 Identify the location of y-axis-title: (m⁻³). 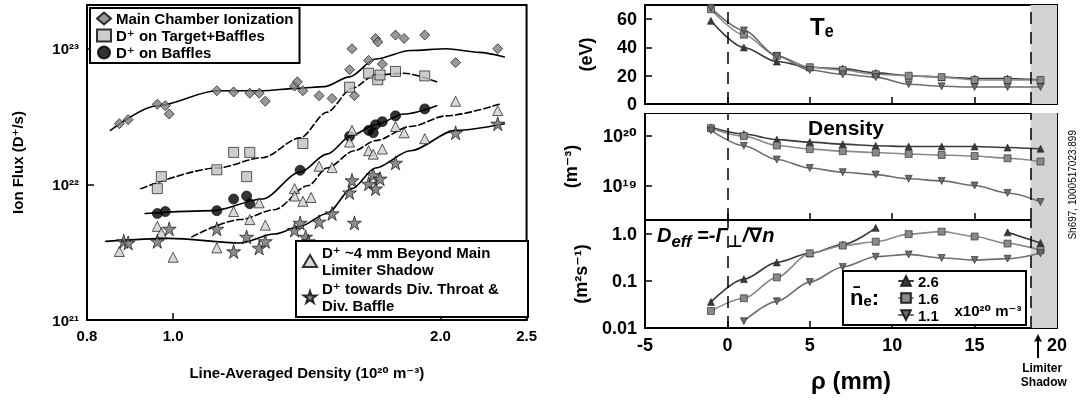
(571, 166).